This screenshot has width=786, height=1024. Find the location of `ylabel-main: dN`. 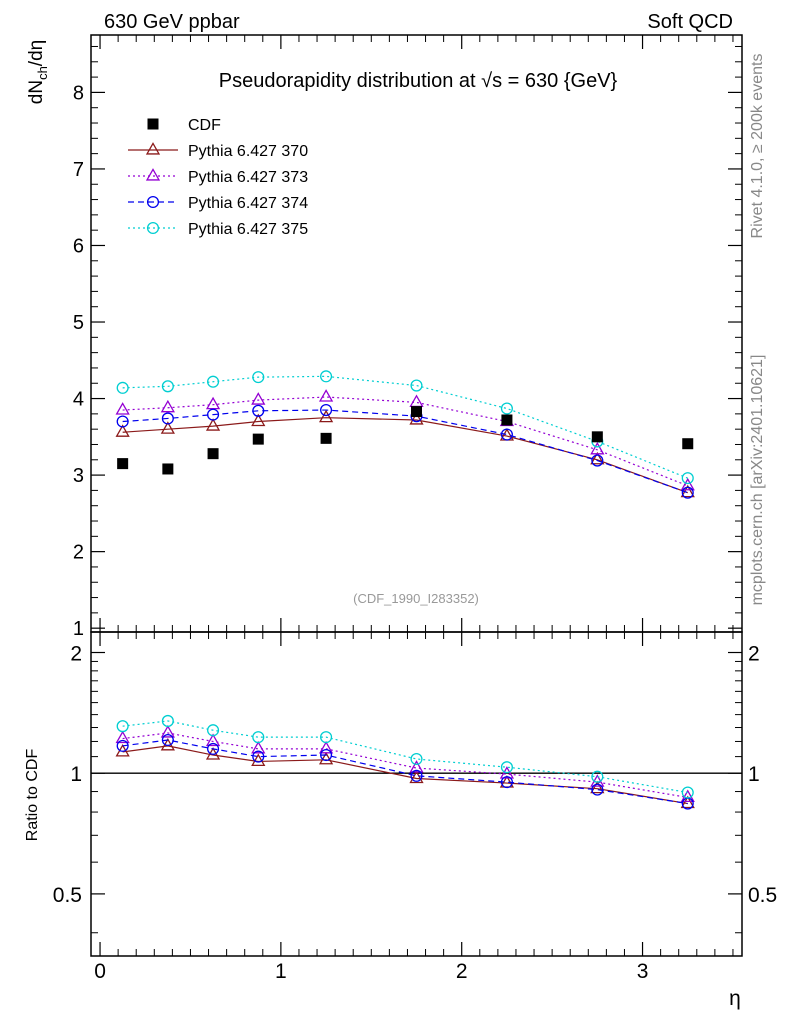

ylabel-main: dN is located at coordinates (36, 92).